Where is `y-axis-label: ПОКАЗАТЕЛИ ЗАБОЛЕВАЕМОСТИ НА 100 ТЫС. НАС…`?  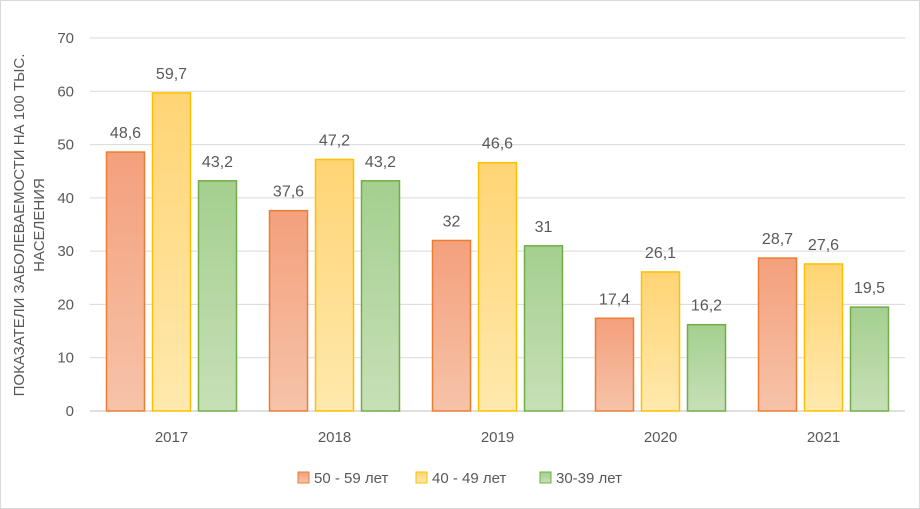 y-axis-label: ПОКАЗАТЕЛИ ЗАБОЛЕВАЕМОСТИ НА 100 ТЫС. НАС… is located at coordinates (29, 225).